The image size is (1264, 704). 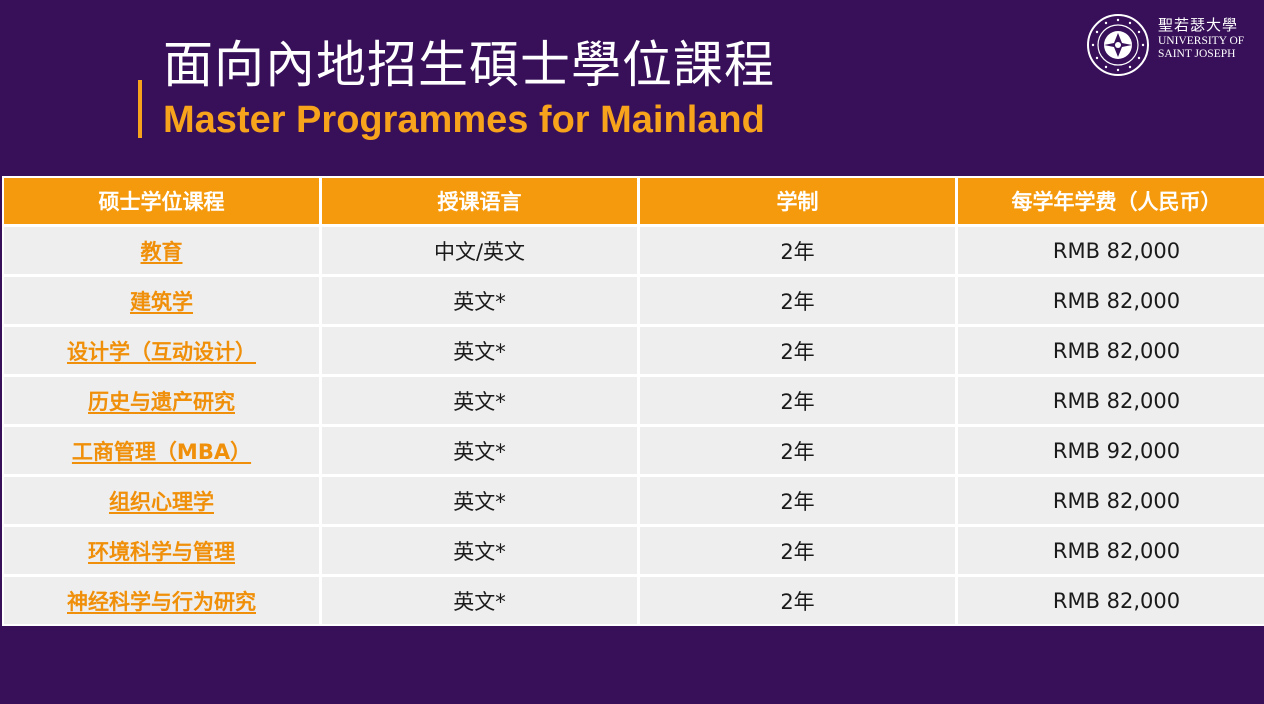 I want to click on university-name-english-line2: SAINT JOSEPH, so click(x=1197, y=54).